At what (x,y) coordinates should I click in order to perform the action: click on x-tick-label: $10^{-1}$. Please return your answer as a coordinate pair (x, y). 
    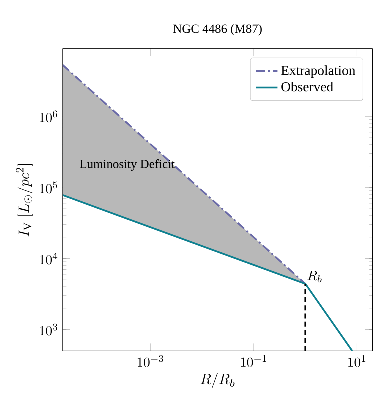
    Looking at the image, I should click on (254, 361).